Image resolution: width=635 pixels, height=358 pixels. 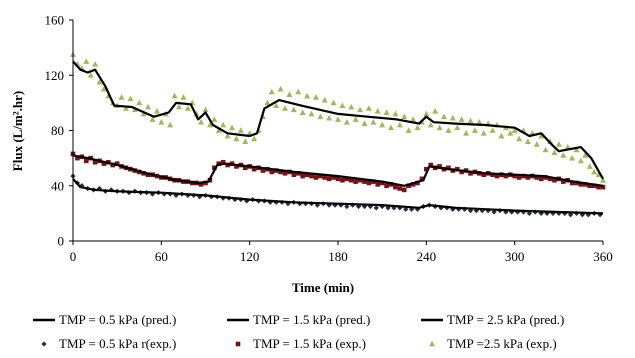 I want to click on legend-label: TMP = 1.5 kPa (pred.), so click(x=311, y=319).